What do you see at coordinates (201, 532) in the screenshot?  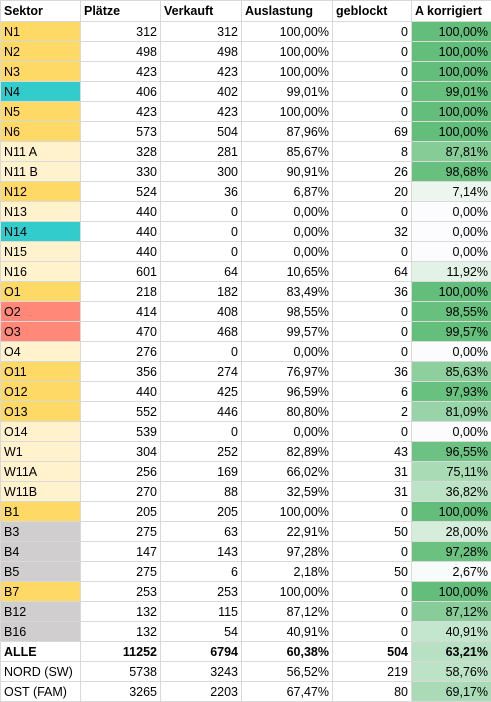 I see `cell-verkauft: 63` at bounding box center [201, 532].